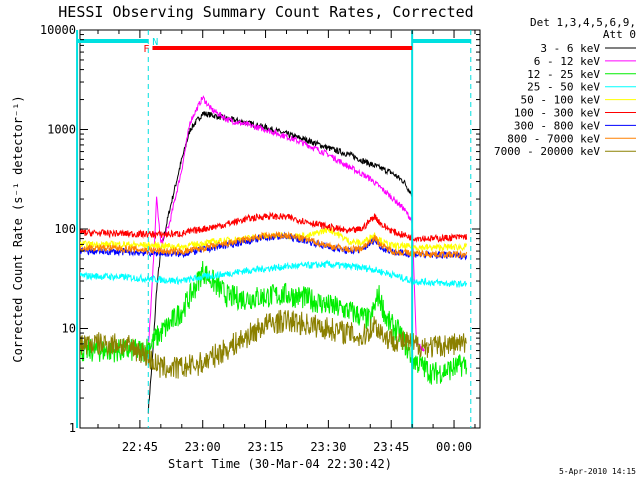  Describe the element at coordinates (557, 113) in the screenshot. I see `legend-label-5: 100 - 300 keV` at that location.